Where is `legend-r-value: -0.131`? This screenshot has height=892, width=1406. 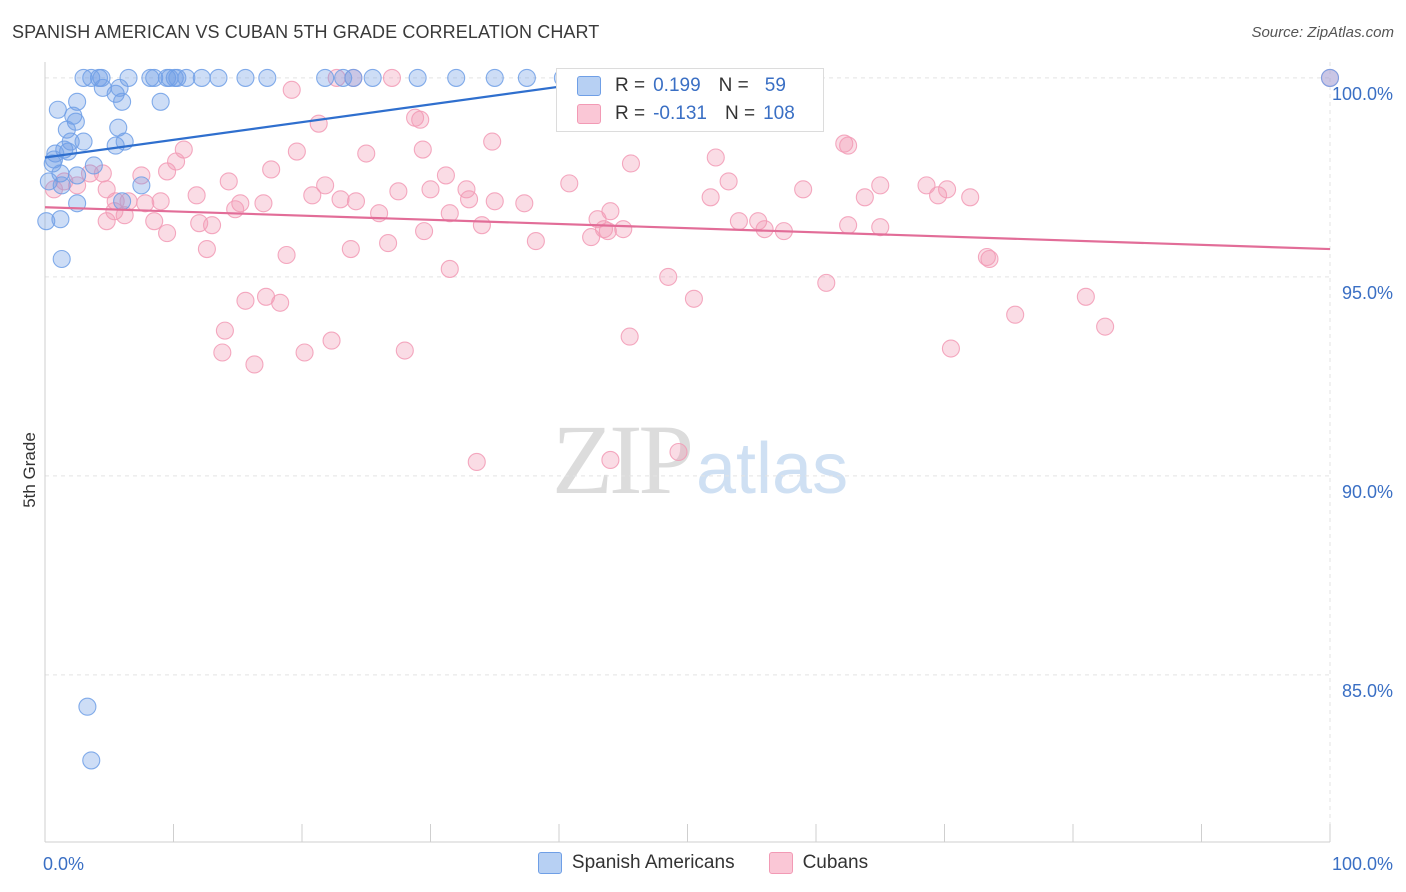
legend-r-value: -0.131 is located at coordinates (680, 113).